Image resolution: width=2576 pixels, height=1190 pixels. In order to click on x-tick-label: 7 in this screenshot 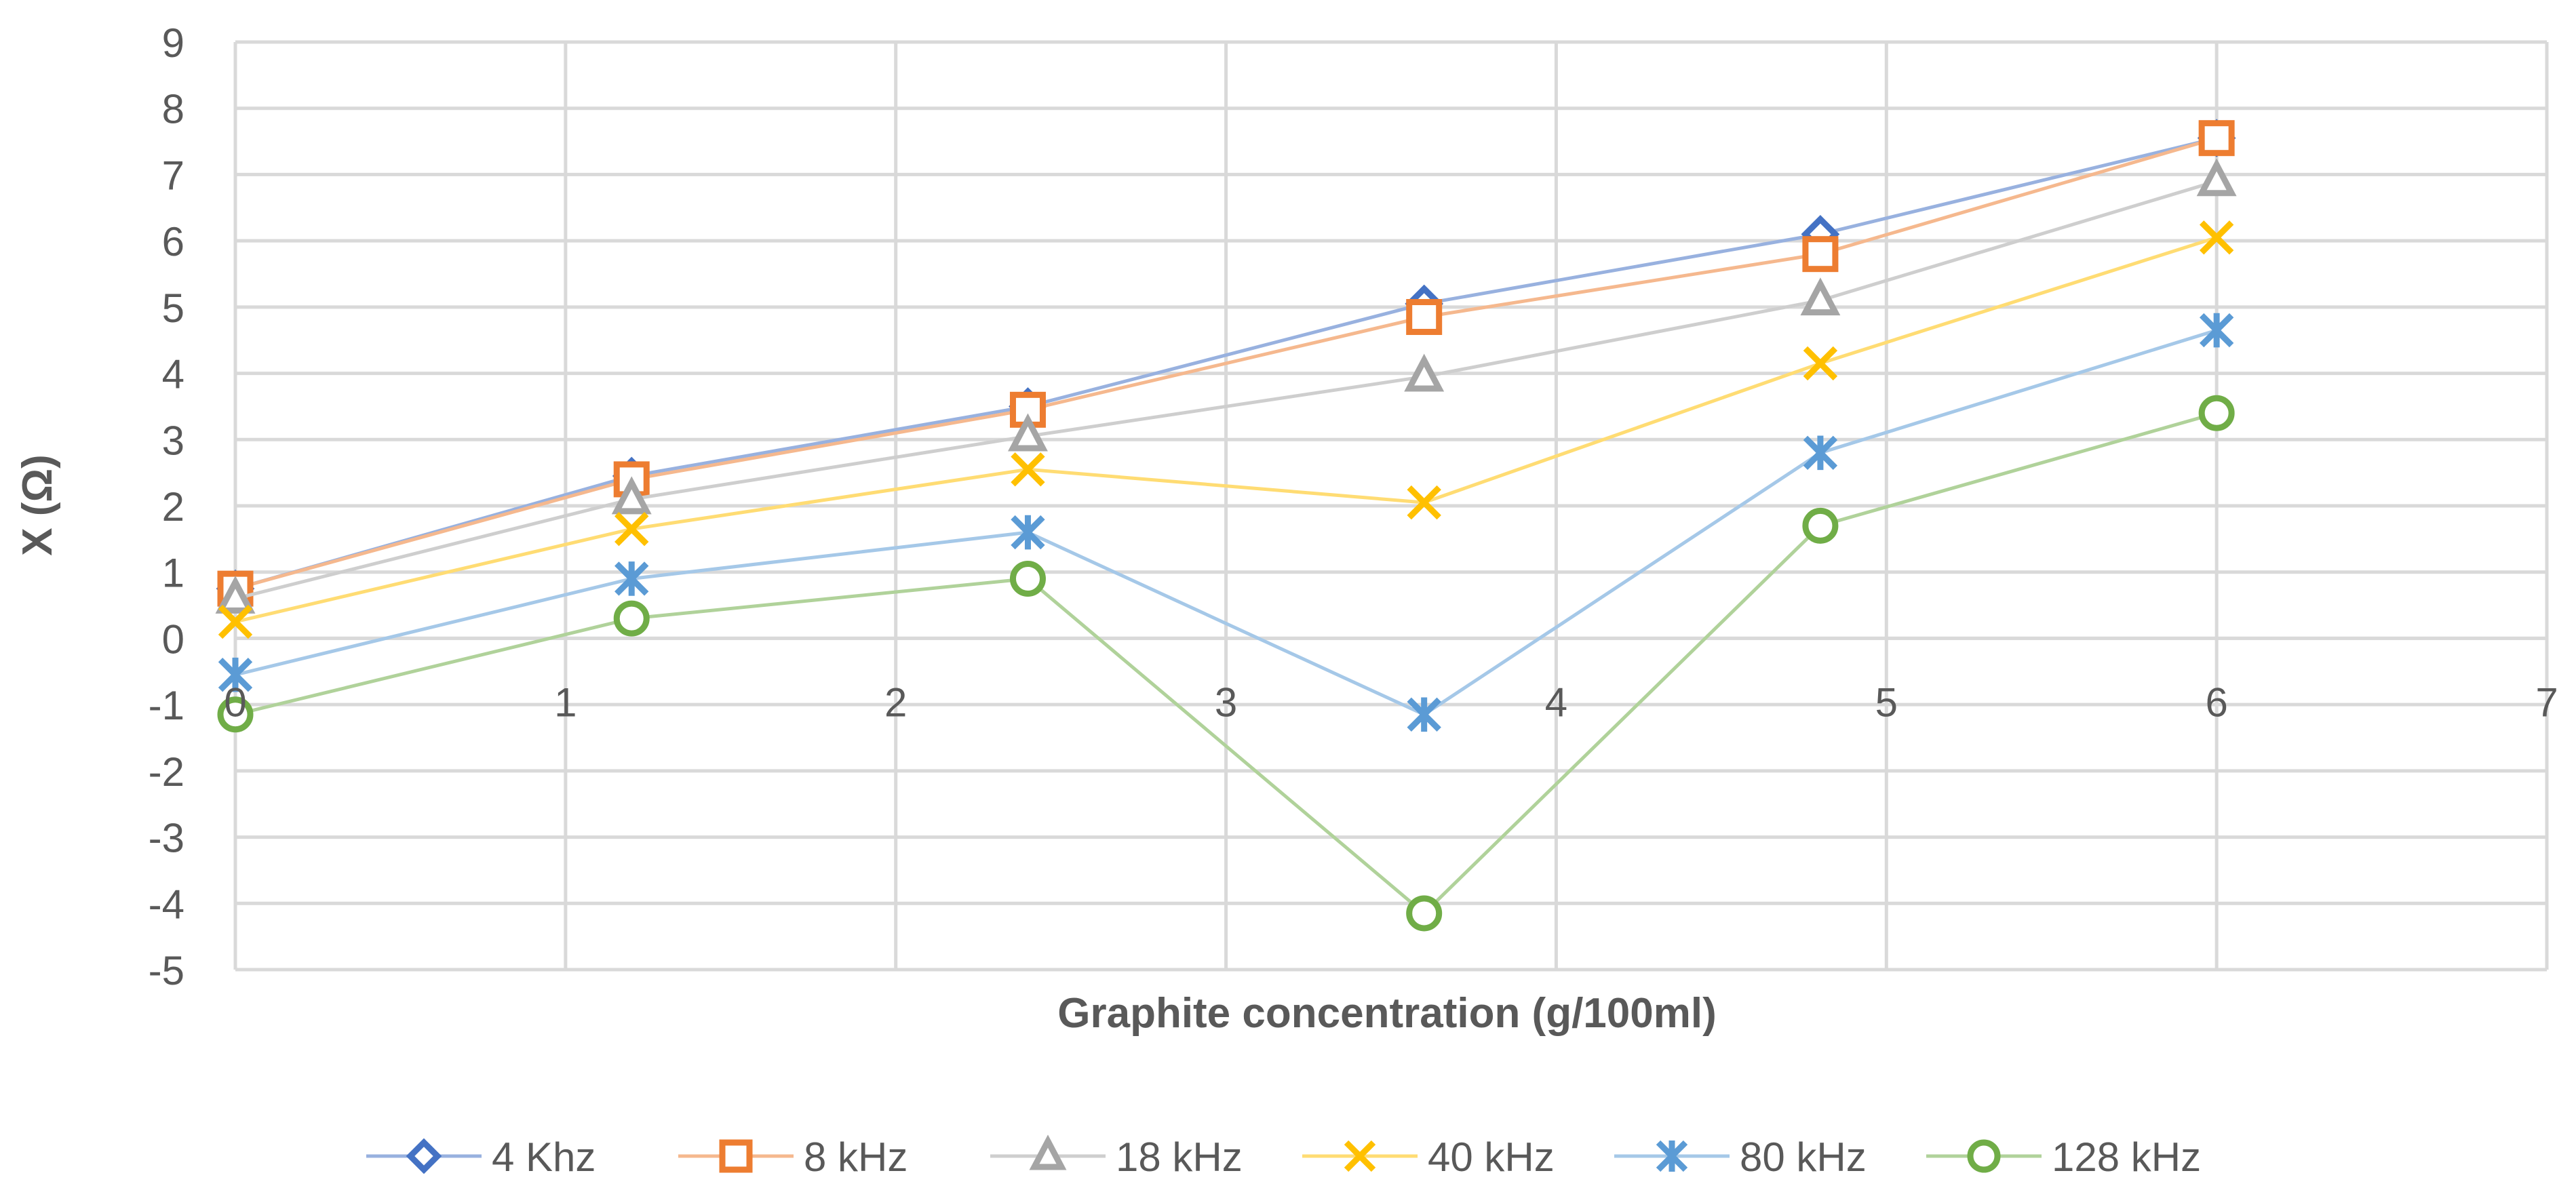, I will do `click(2546, 702)`.